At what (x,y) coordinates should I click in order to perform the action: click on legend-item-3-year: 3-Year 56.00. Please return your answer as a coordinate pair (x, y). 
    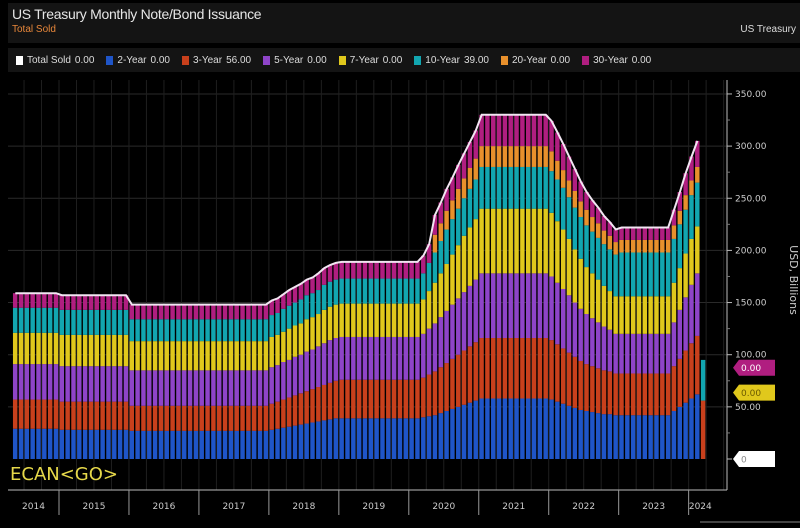
    Looking at the image, I should click on (216, 60).